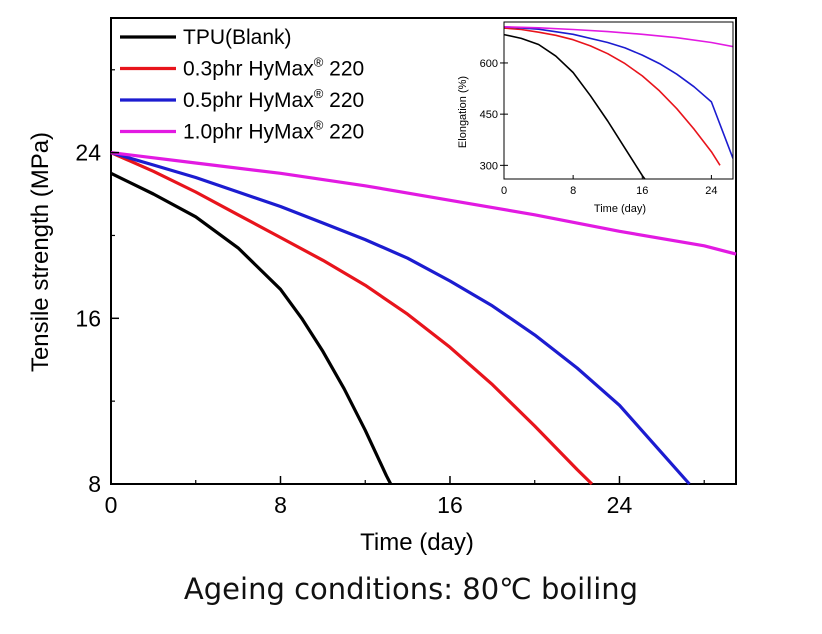  Describe the element at coordinates (94, 484) in the screenshot. I see `y-tick-label: 8` at that location.